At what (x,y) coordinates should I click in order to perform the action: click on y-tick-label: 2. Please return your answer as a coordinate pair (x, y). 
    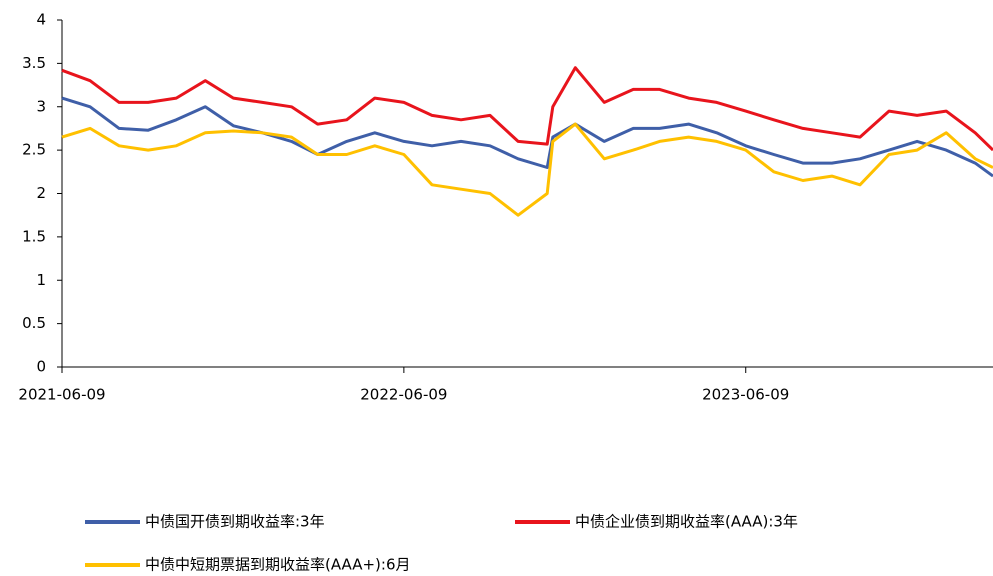
    Looking at the image, I should click on (41, 193).